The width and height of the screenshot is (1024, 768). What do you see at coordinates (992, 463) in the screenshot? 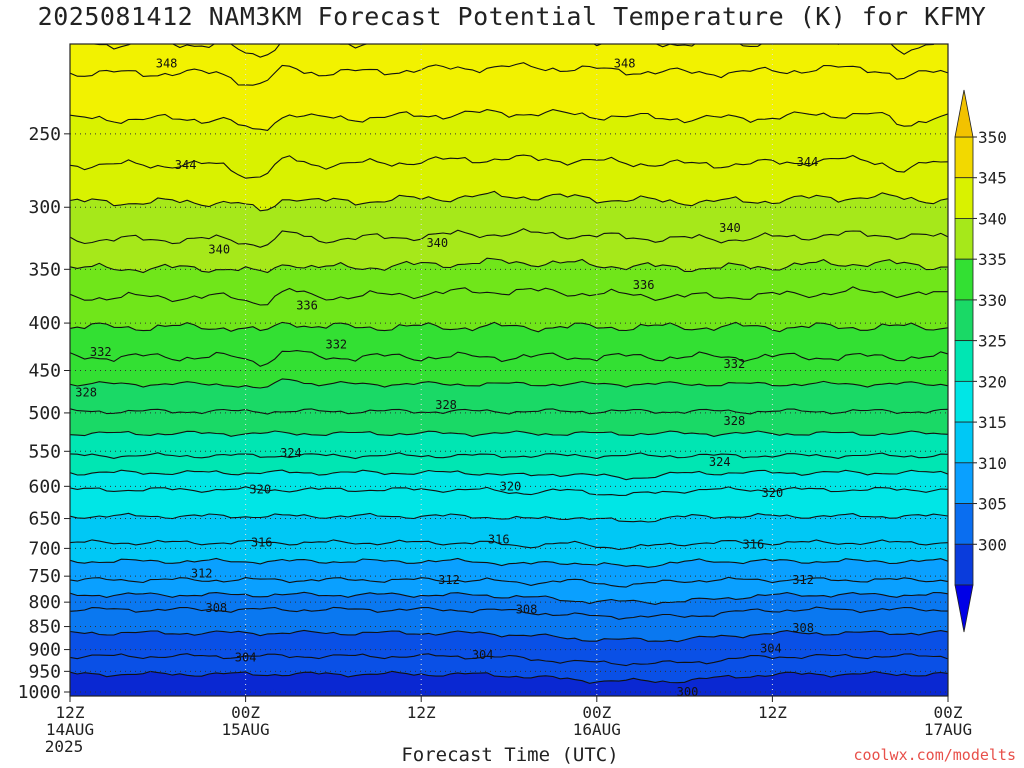
I see `colorbar-label: 310` at bounding box center [992, 463].